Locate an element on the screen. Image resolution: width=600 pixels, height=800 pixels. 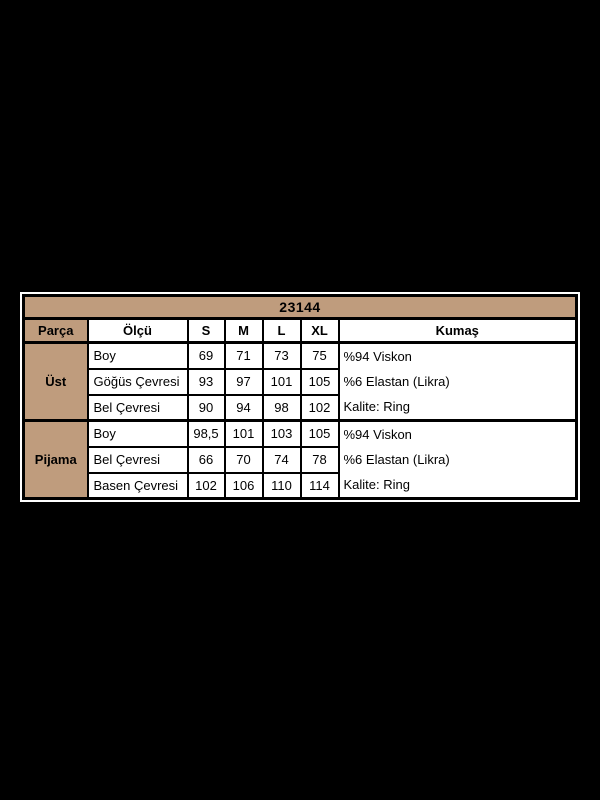
col-header-size-l: L is located at coordinates (281, 330).